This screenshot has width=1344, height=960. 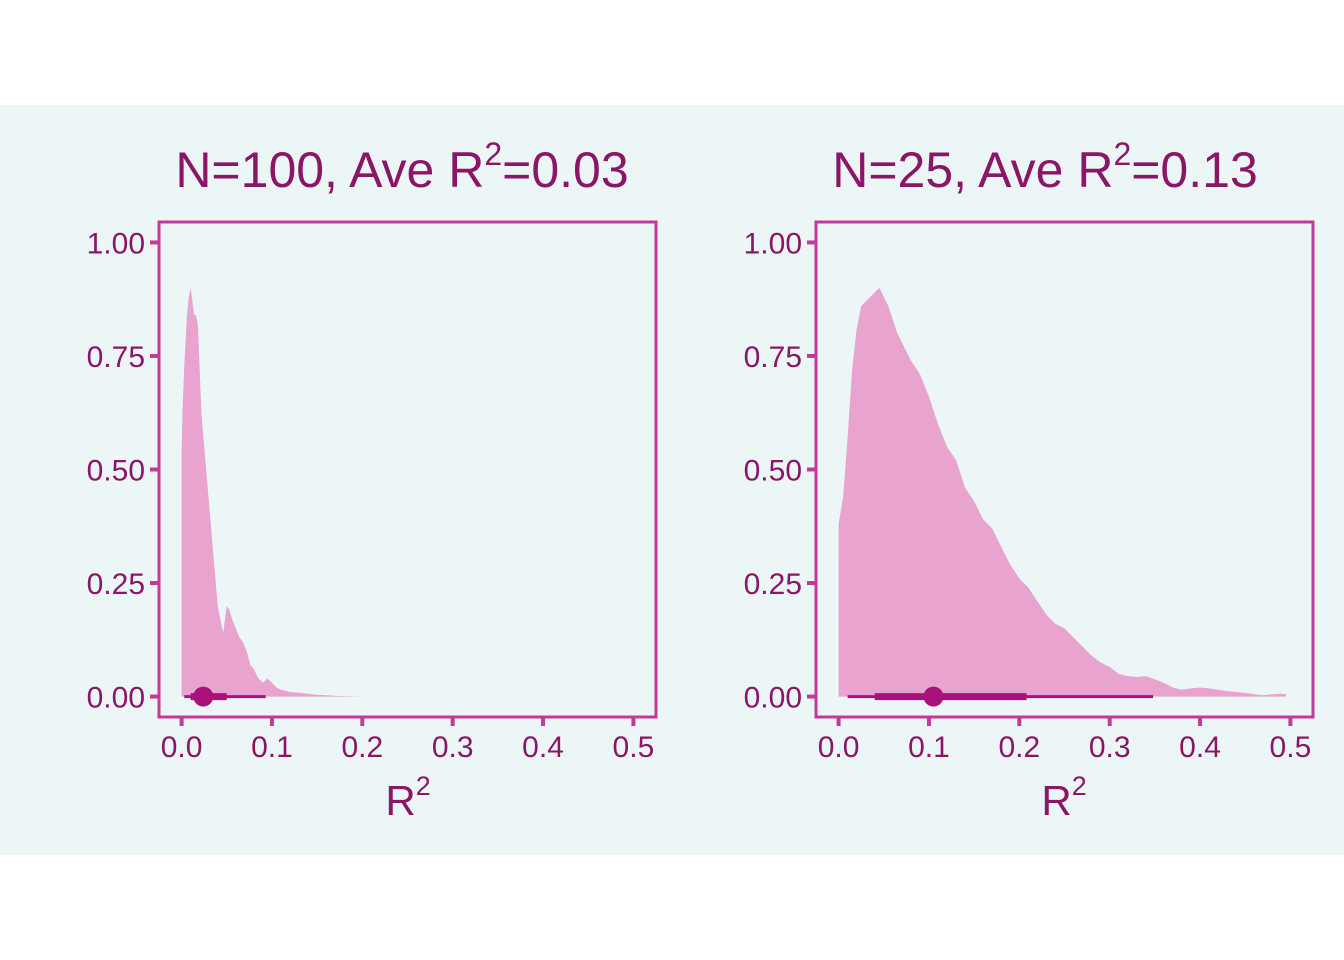 I want to click on panel-title: N=100, Ave R2=0.03, so click(x=401, y=167).